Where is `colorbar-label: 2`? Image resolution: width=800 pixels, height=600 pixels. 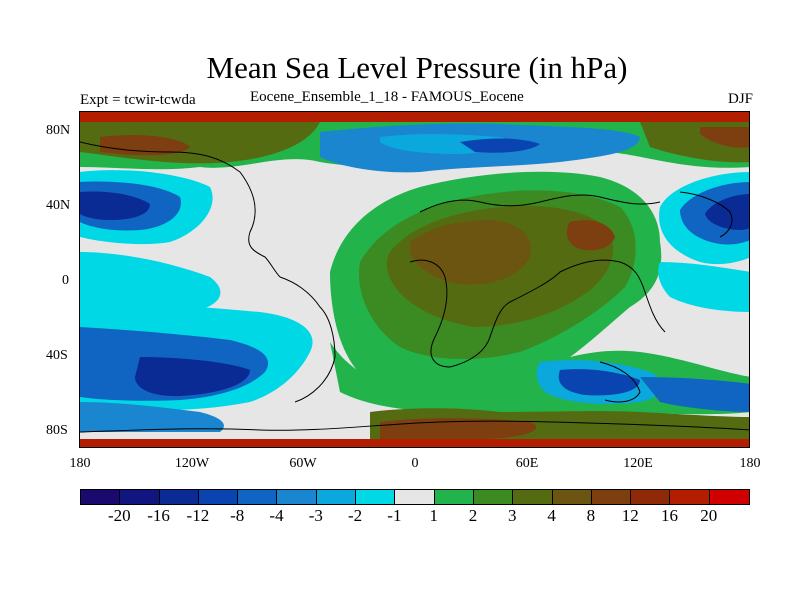
colorbar-label: 2 is located at coordinates (473, 515).